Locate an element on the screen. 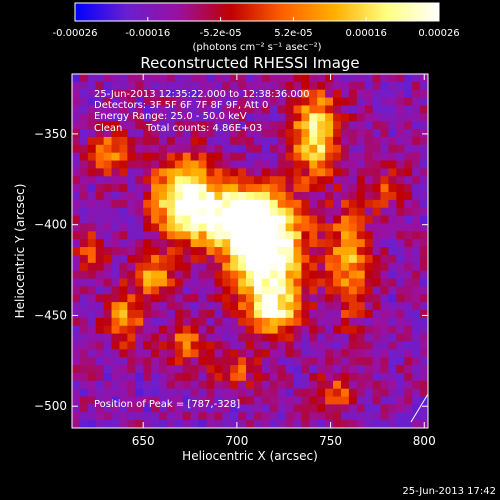  colorbar-tick-label: -0.00026 is located at coordinates (75, 33).